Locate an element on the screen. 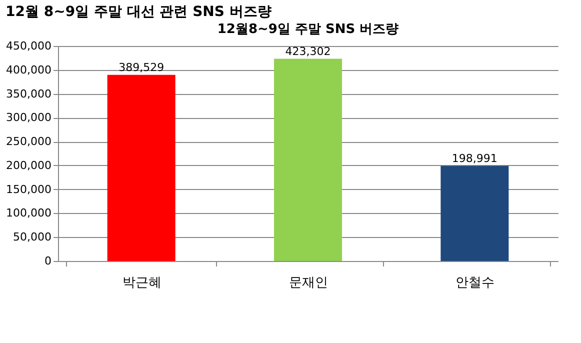 The height and width of the screenshot is (343, 581). x-tick-label: 안철수 is located at coordinates (475, 283).